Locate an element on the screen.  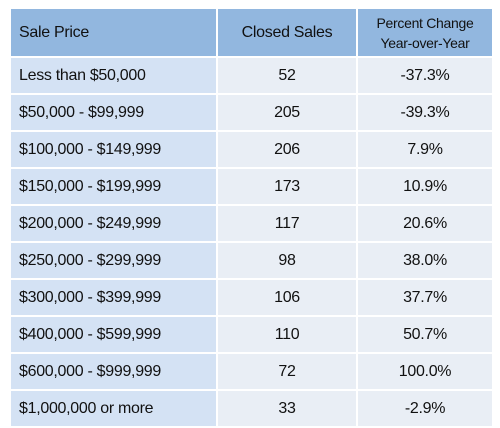
table-row: $250,000 - $299,999 98 38.0% is located at coordinates (251, 260).